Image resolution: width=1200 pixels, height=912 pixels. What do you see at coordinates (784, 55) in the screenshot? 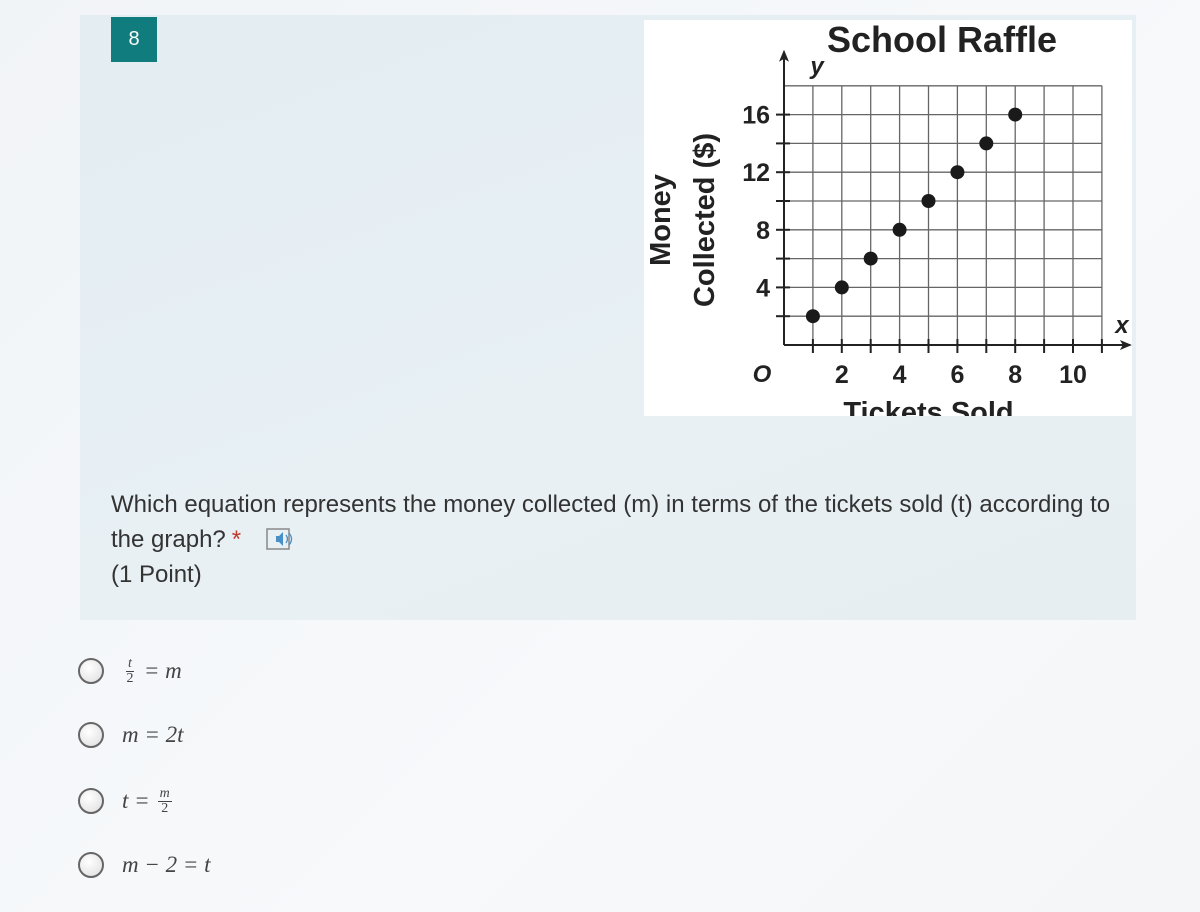
I see `y-axis-arrow-icon` at bounding box center [784, 55].